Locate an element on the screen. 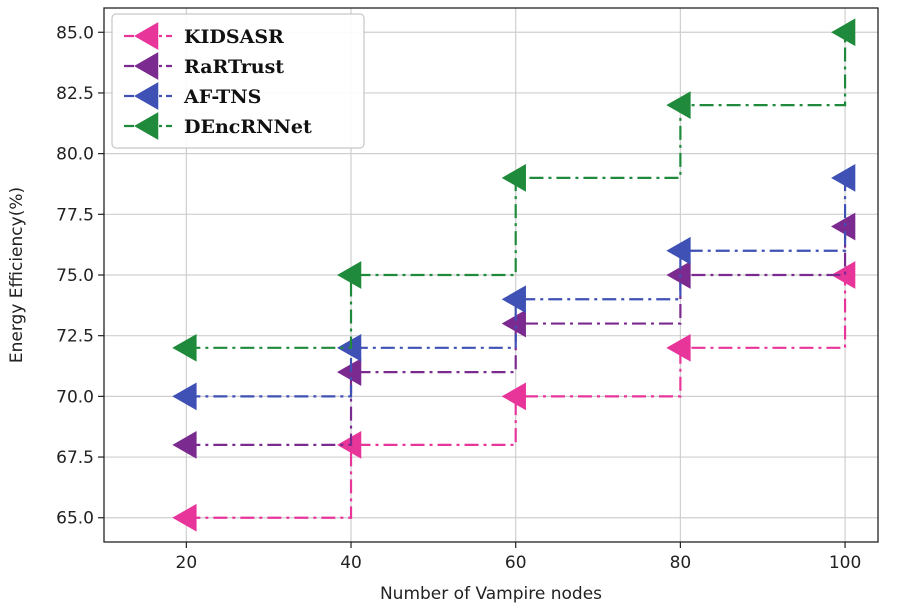 The image size is (900, 609). y-tick-label: 85.0 is located at coordinates (75, 33).